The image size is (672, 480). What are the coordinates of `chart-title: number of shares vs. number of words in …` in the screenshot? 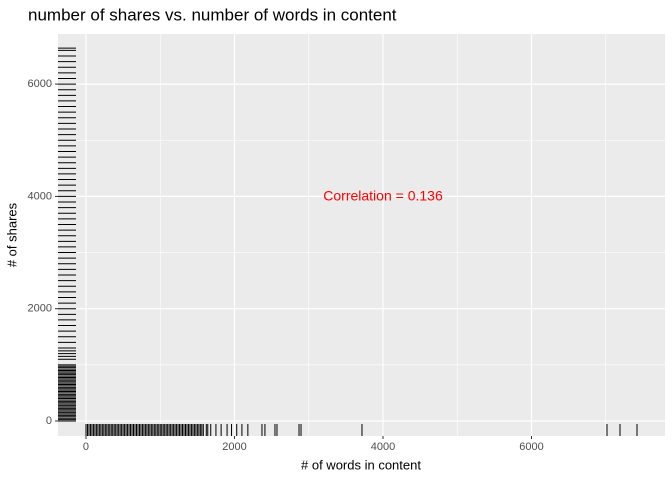 It's located at (212, 14).